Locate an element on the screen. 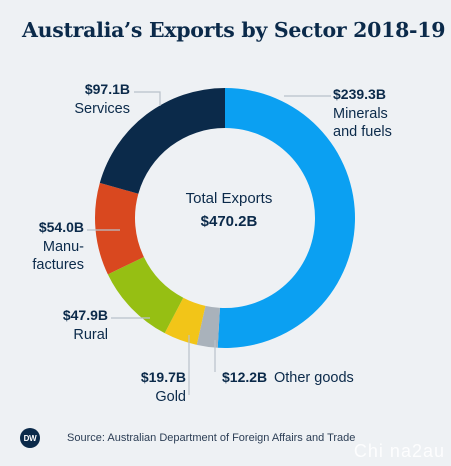 The image size is (451, 466). dw-logo: DW is located at coordinates (30, 438).